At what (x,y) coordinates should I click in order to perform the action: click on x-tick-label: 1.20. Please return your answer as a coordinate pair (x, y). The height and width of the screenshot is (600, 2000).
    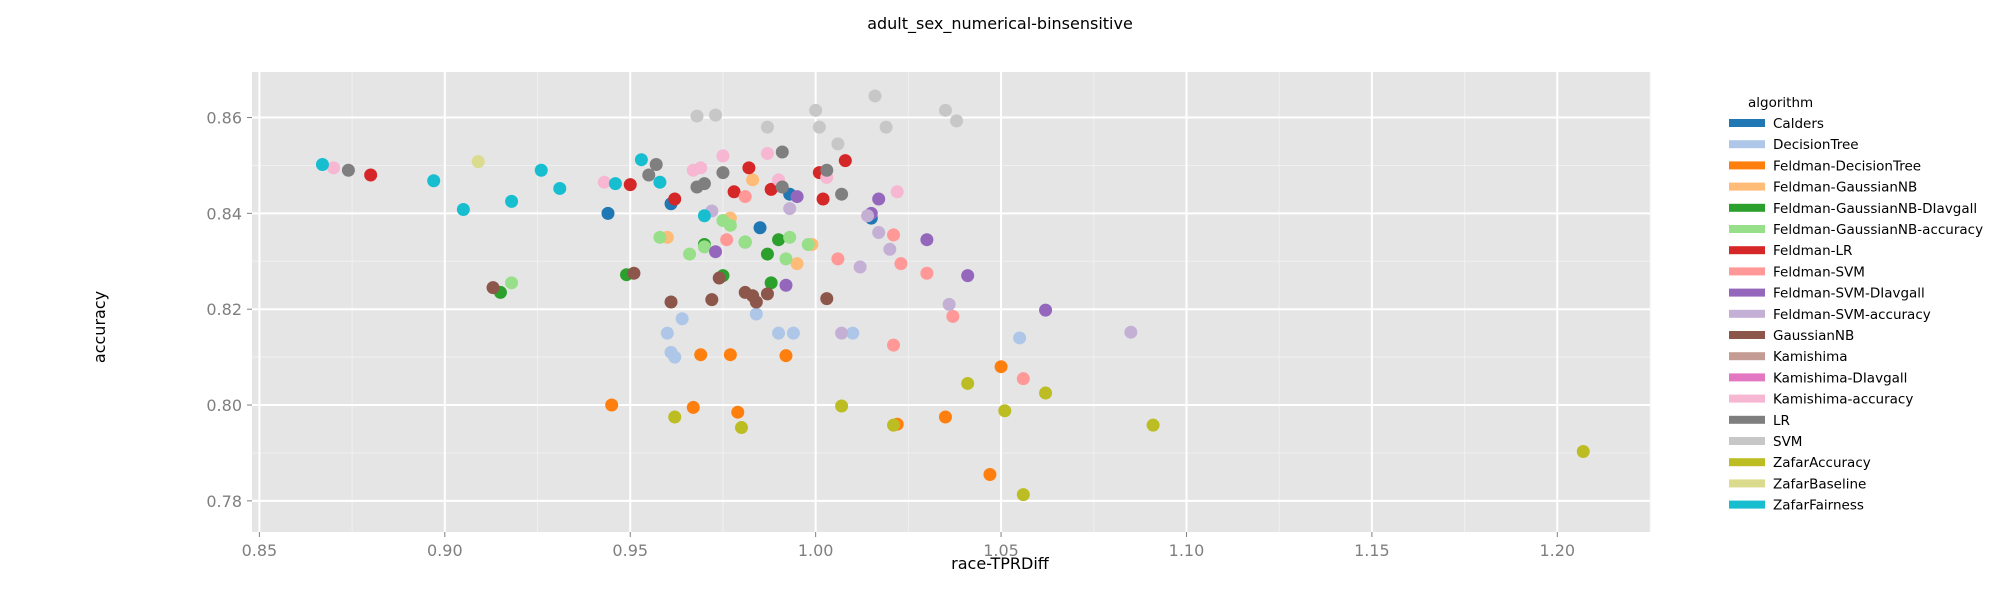
    Looking at the image, I should click on (1557, 550).